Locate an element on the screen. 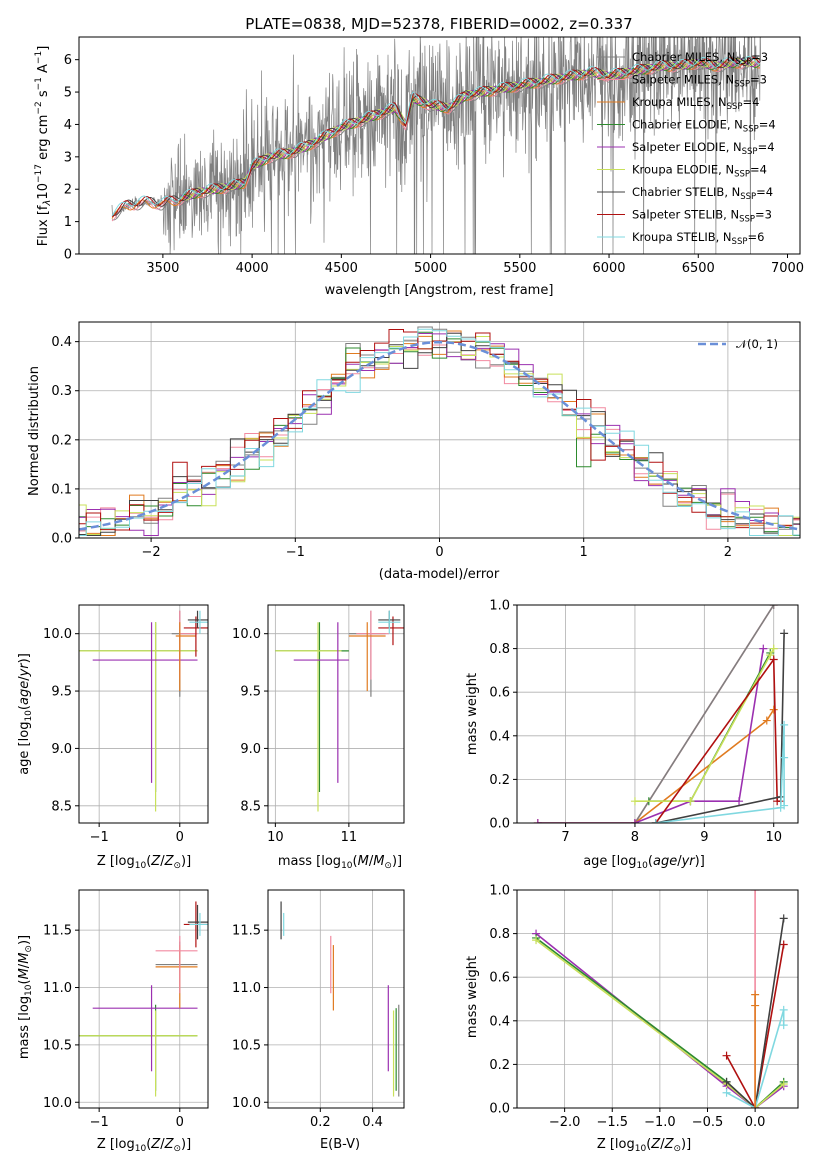  legend-entry-salpeter_miles: Salpeter MILES, NSSP=3 is located at coordinates (699, 81).